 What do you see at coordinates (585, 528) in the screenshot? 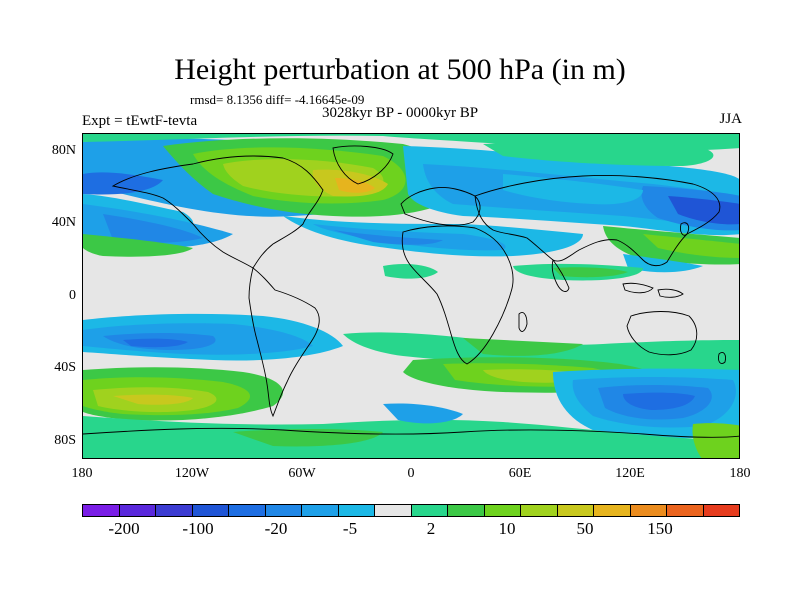
I see `colorbar-label: 50` at bounding box center [585, 528].